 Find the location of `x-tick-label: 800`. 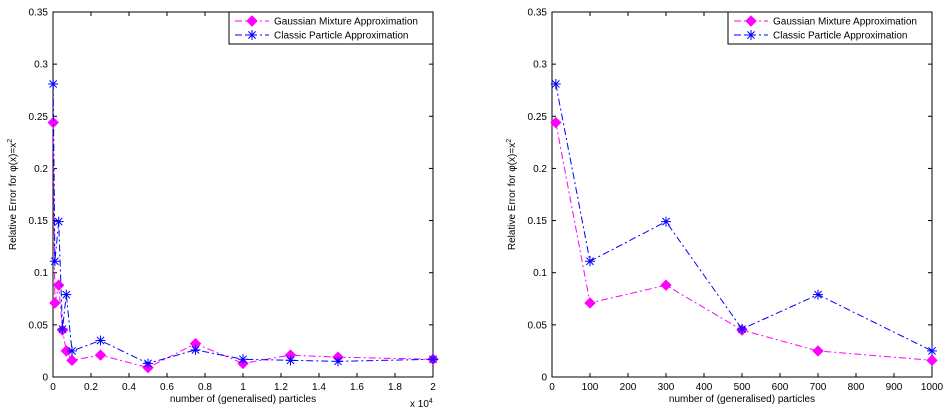

x-tick-label: 800 is located at coordinates (856, 387).